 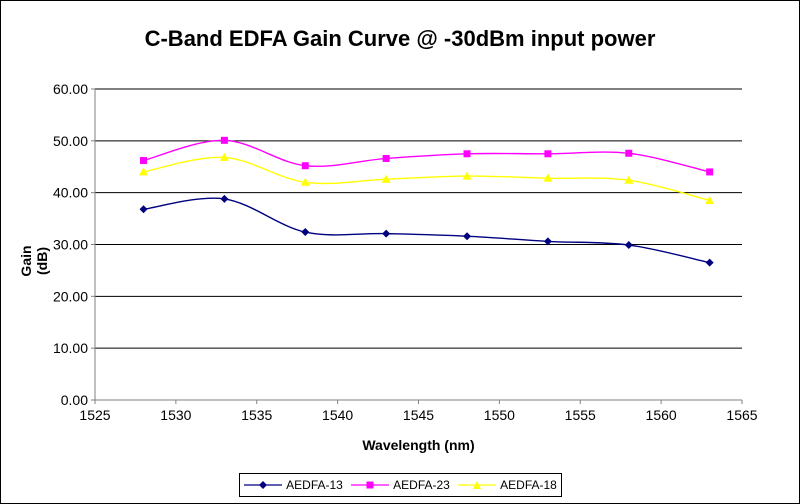 What do you see at coordinates (70, 141) in the screenshot?
I see `y-tick-label-5: 50.00` at bounding box center [70, 141].